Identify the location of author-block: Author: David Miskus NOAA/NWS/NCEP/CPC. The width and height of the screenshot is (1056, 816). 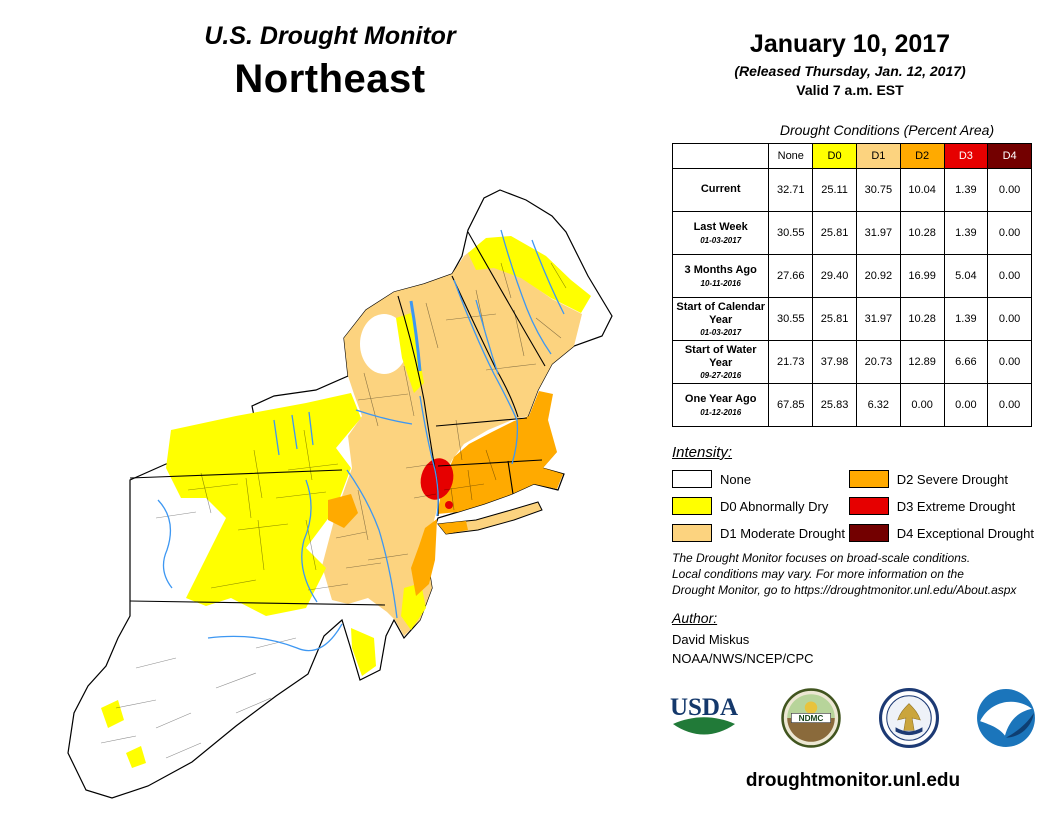
(743, 638).